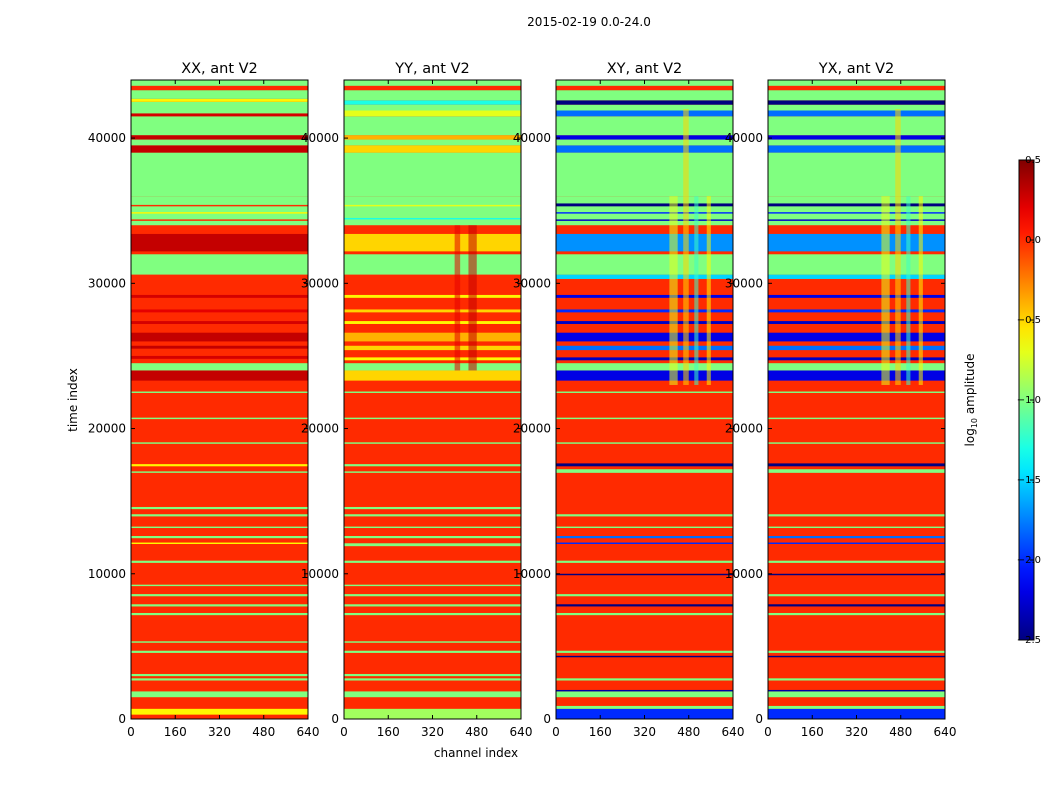  What do you see at coordinates (645, 69) in the screenshot?
I see `panel-title: XY, ant V2` at bounding box center [645, 69].